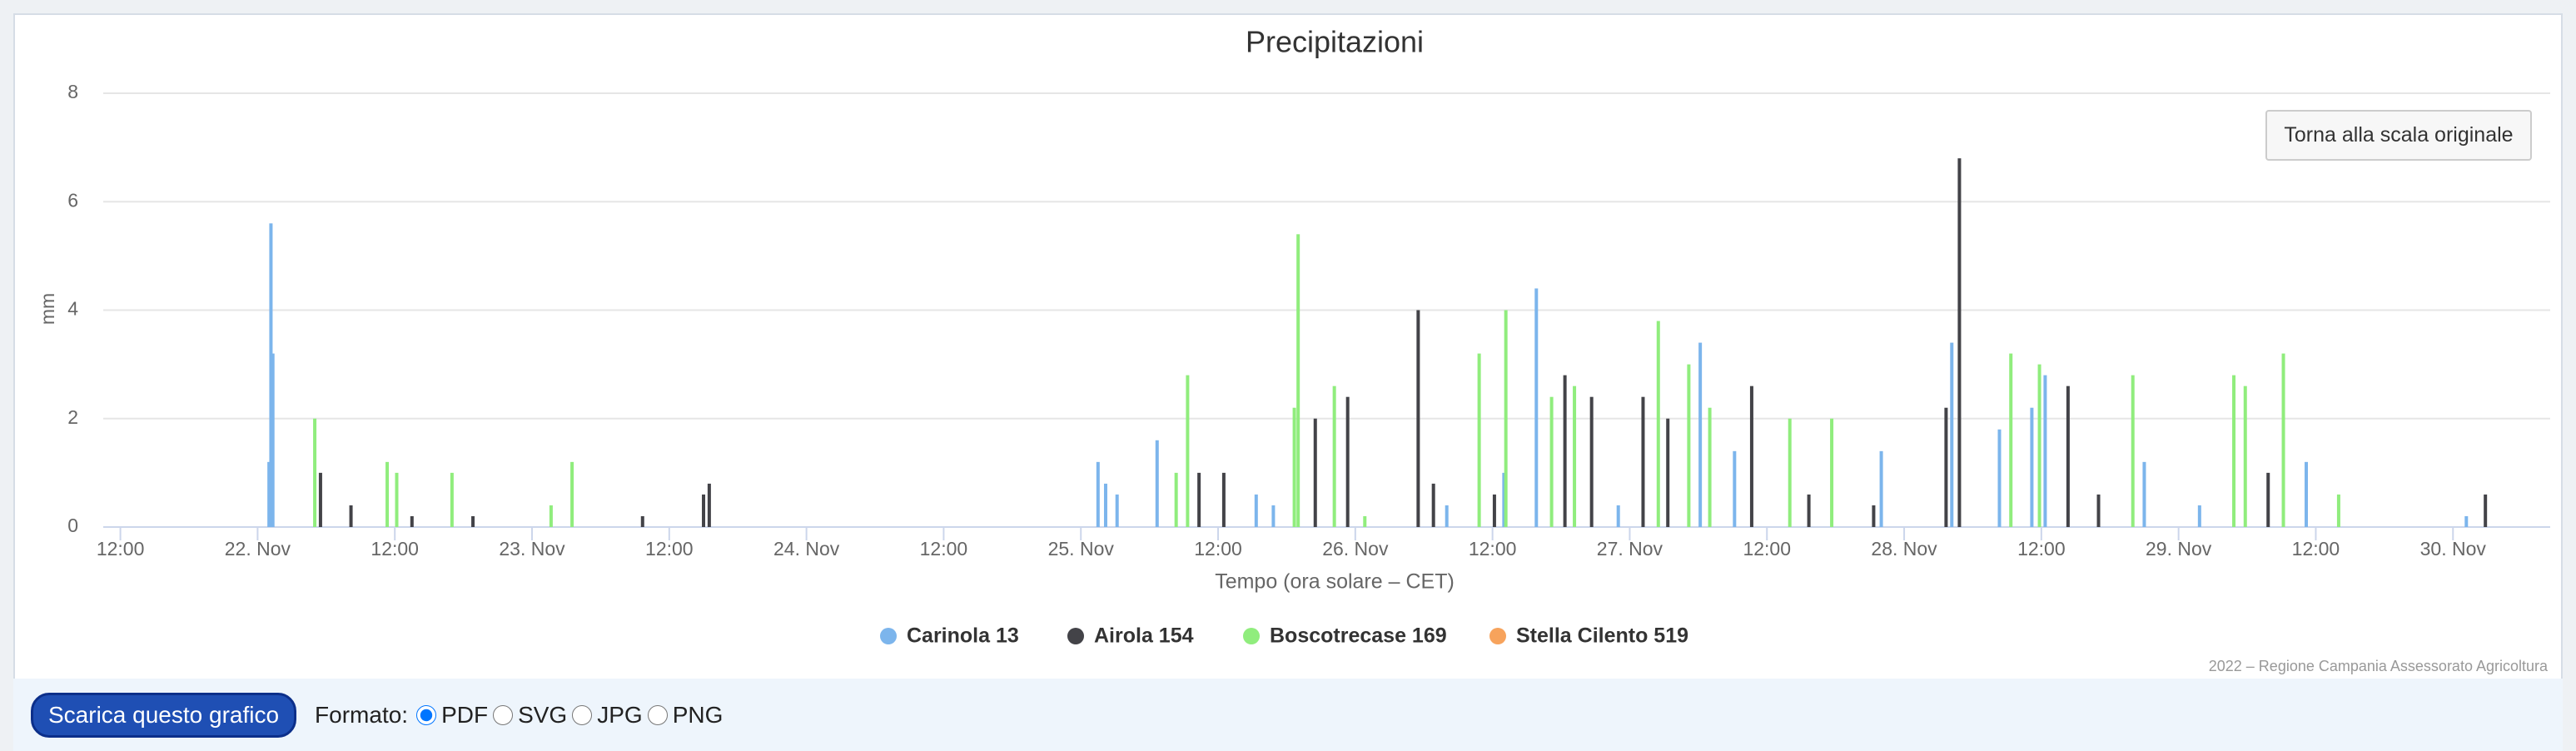 The height and width of the screenshot is (751, 2576). Describe the element at coordinates (1602, 636) in the screenshot. I see `legend-label: Stella Cilento 519` at that location.